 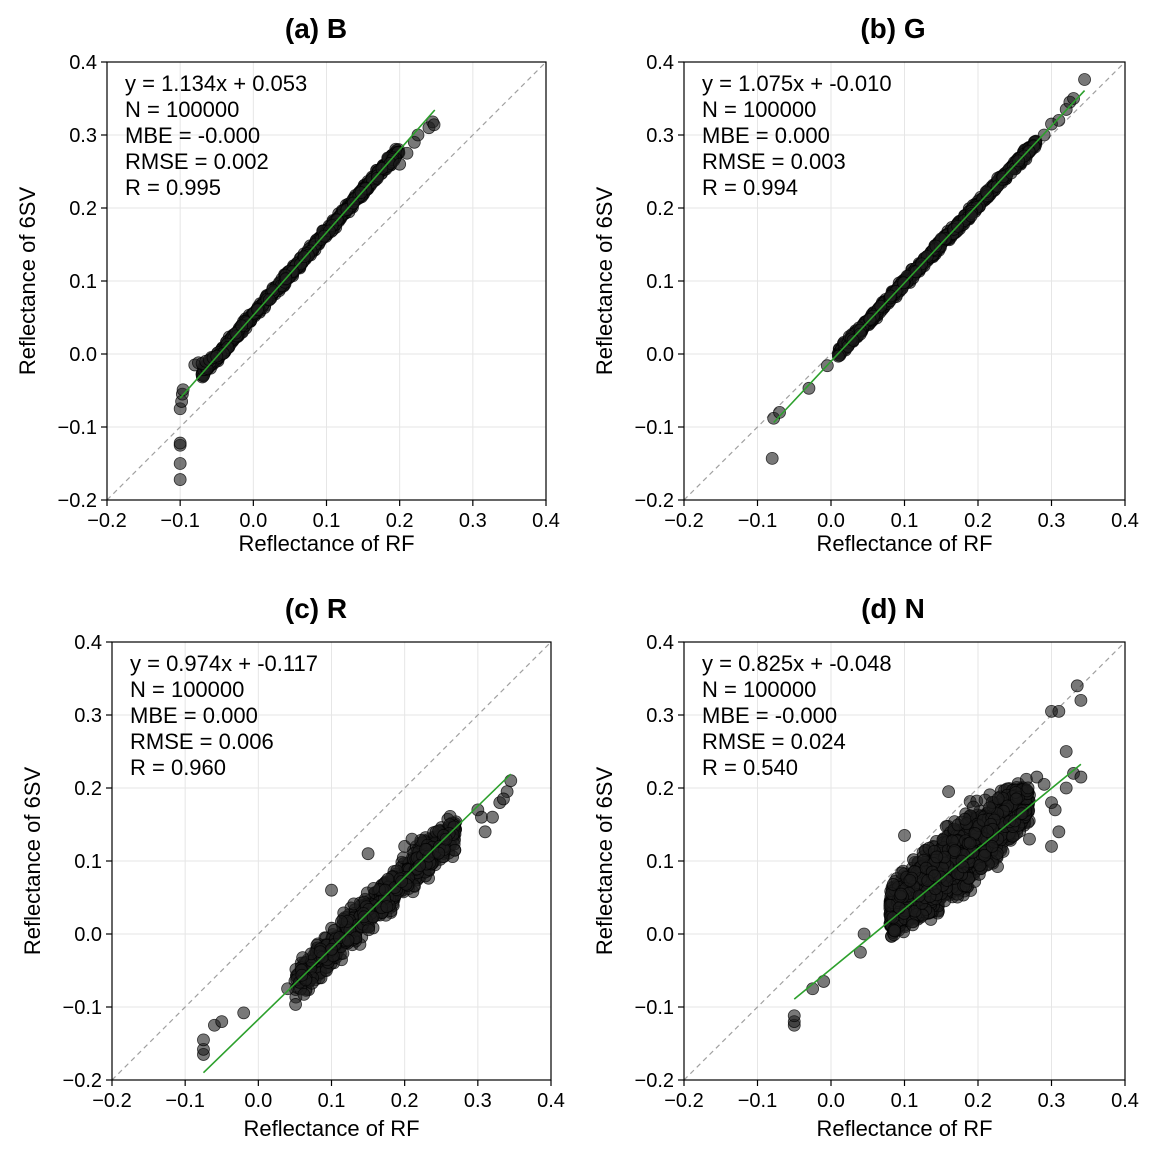 I want to click on stat-line: RMSE = 0.003, so click(x=774, y=161).